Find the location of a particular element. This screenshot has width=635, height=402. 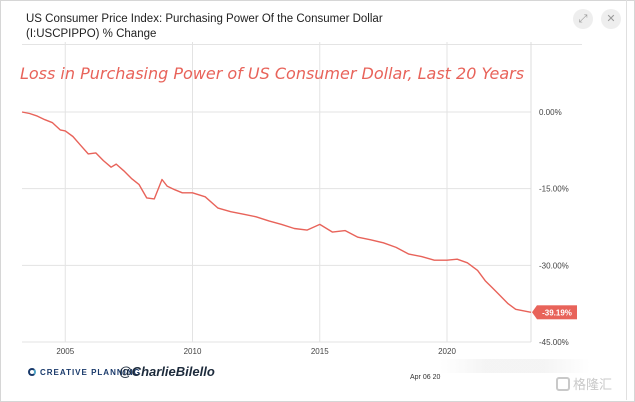

x-tick-label: 2010 is located at coordinates (193, 351).